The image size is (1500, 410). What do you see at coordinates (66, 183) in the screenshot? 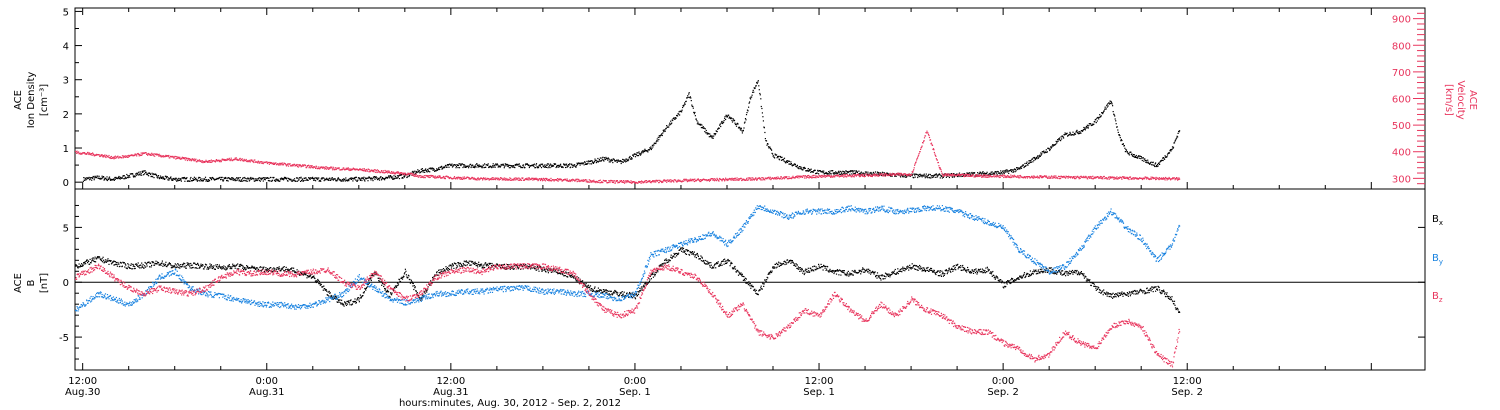
I see `density-y-tick-label: 0` at bounding box center [66, 183].